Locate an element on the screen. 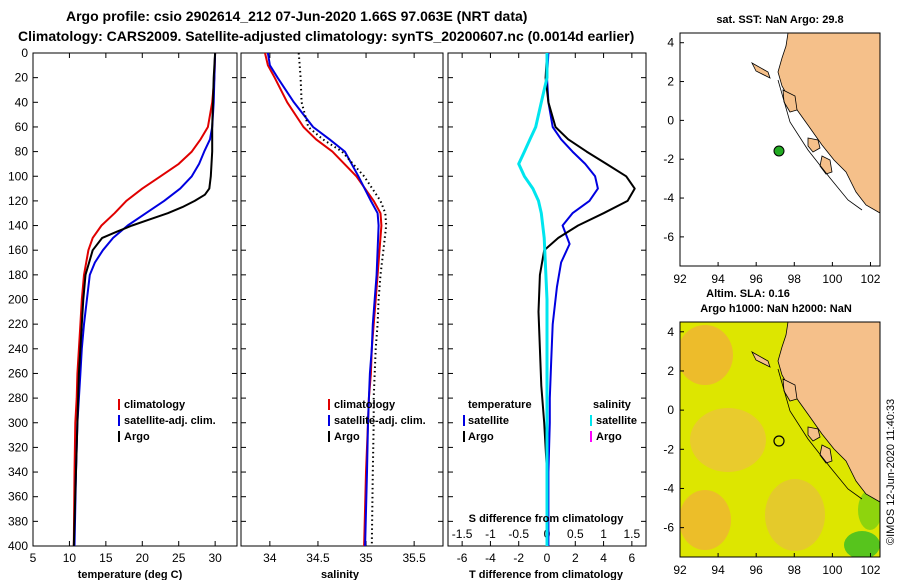 This screenshot has width=900, height=585. legend-label-temp-argo: Argo is located at coordinates (481, 437).